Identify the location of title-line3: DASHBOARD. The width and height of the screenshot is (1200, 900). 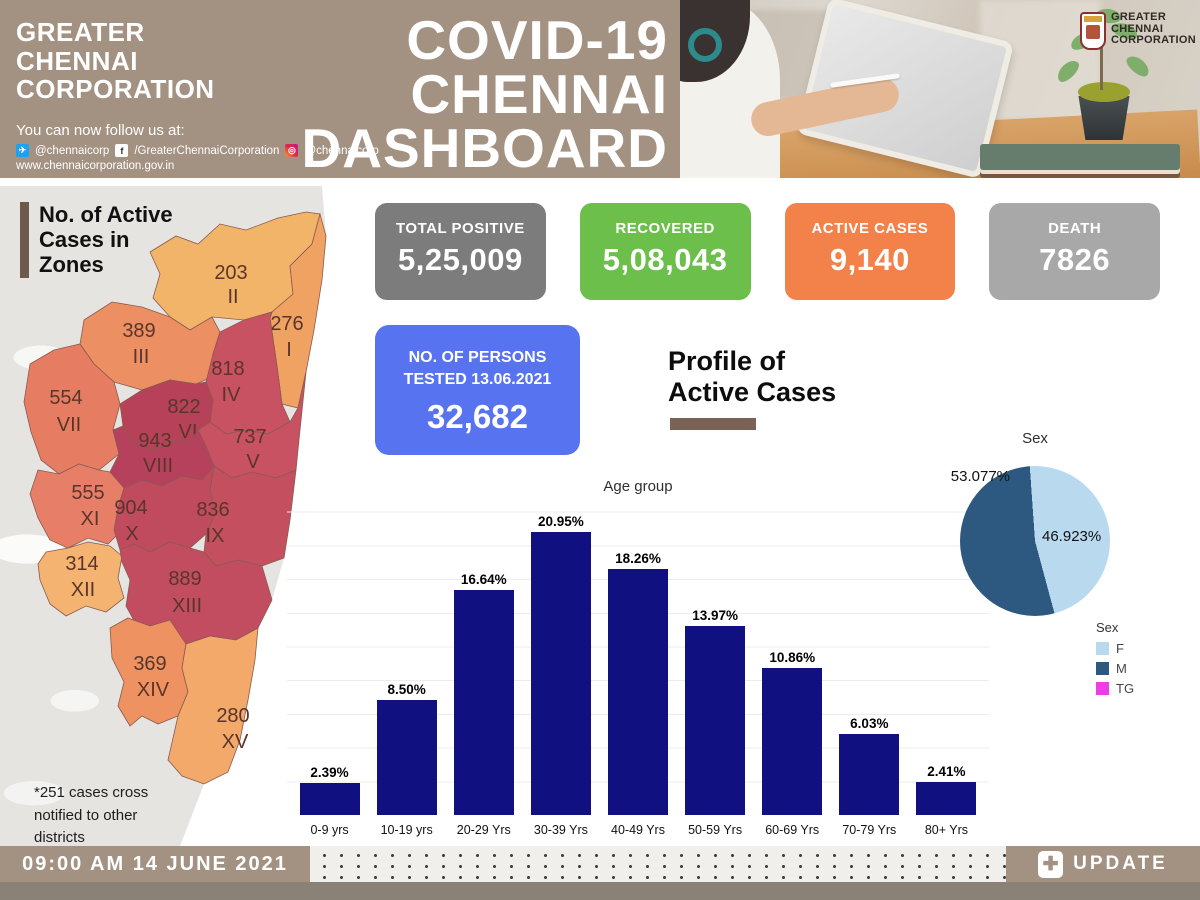
(484, 147).